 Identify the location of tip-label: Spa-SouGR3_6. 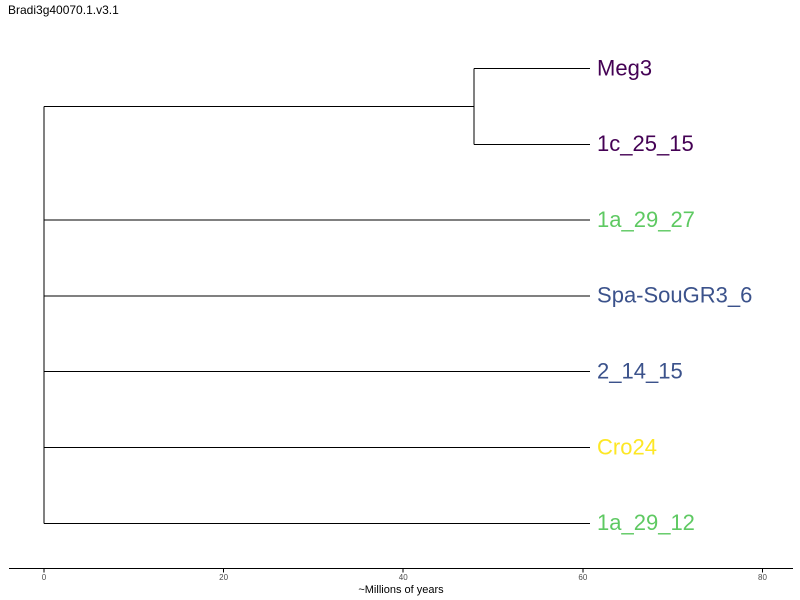
(674, 295).